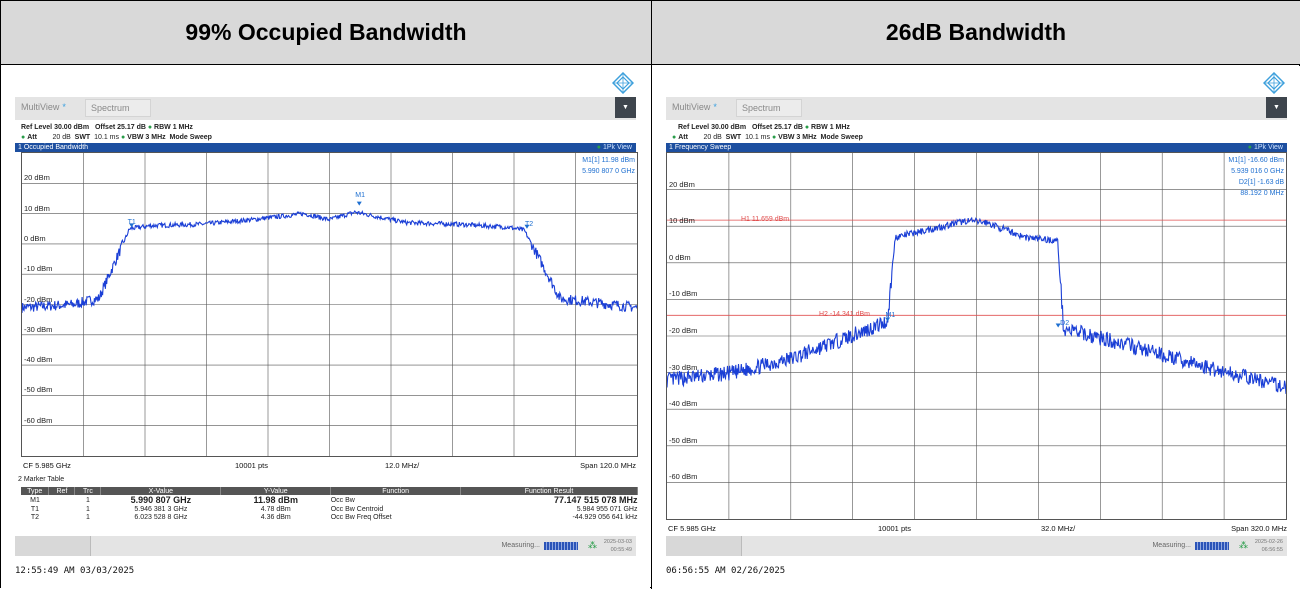  Describe the element at coordinates (275, 509) in the screenshot. I see `table-cell: 4.78 dBm` at that location.